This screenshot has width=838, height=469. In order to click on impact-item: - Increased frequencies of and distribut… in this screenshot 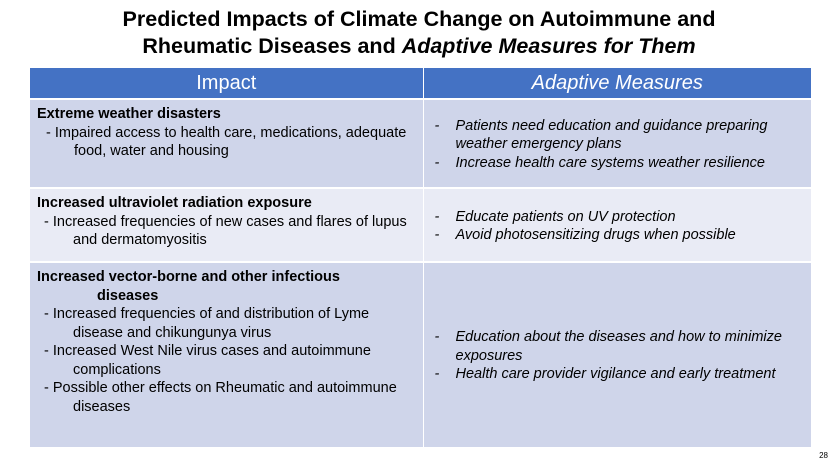, I will do `click(207, 323)`.